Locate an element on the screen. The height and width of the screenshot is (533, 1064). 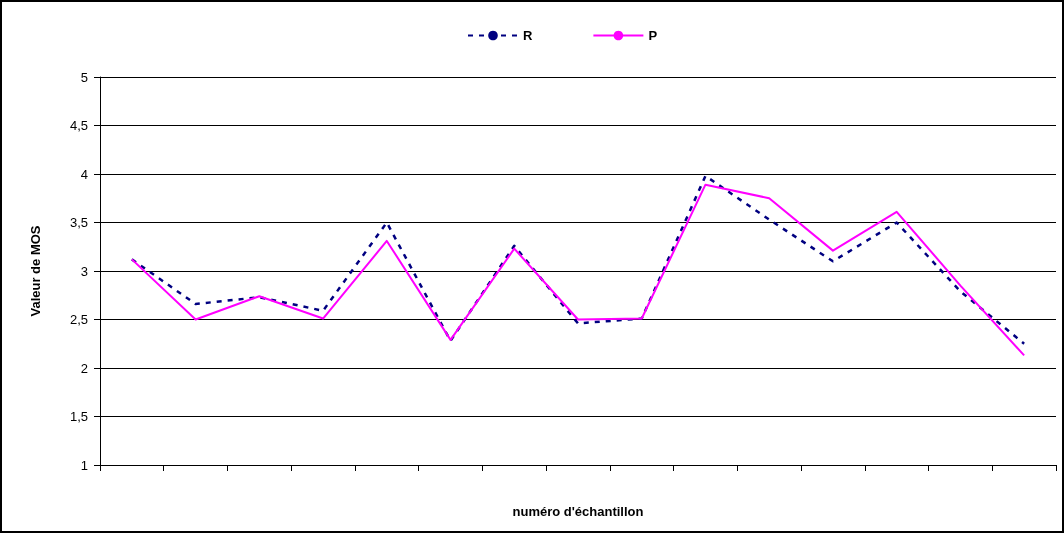
y-tick-label: 4,5 is located at coordinates (78, 125).